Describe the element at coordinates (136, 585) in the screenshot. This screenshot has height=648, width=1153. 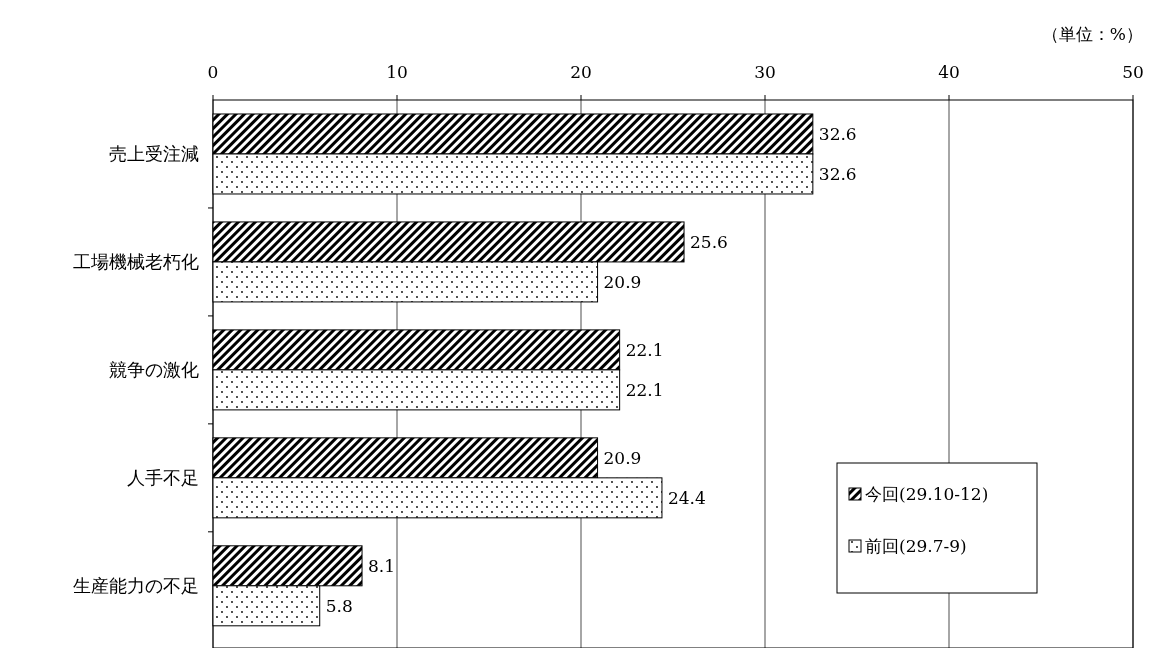
I see `y-tick-label: 生産能力の不足` at that location.